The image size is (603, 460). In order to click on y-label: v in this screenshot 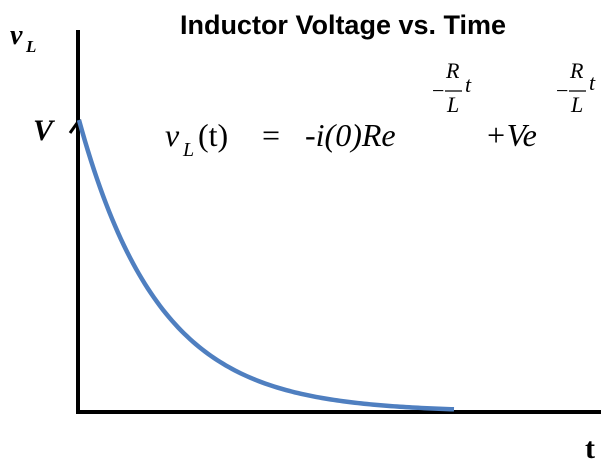, I will do `click(16, 35)`.